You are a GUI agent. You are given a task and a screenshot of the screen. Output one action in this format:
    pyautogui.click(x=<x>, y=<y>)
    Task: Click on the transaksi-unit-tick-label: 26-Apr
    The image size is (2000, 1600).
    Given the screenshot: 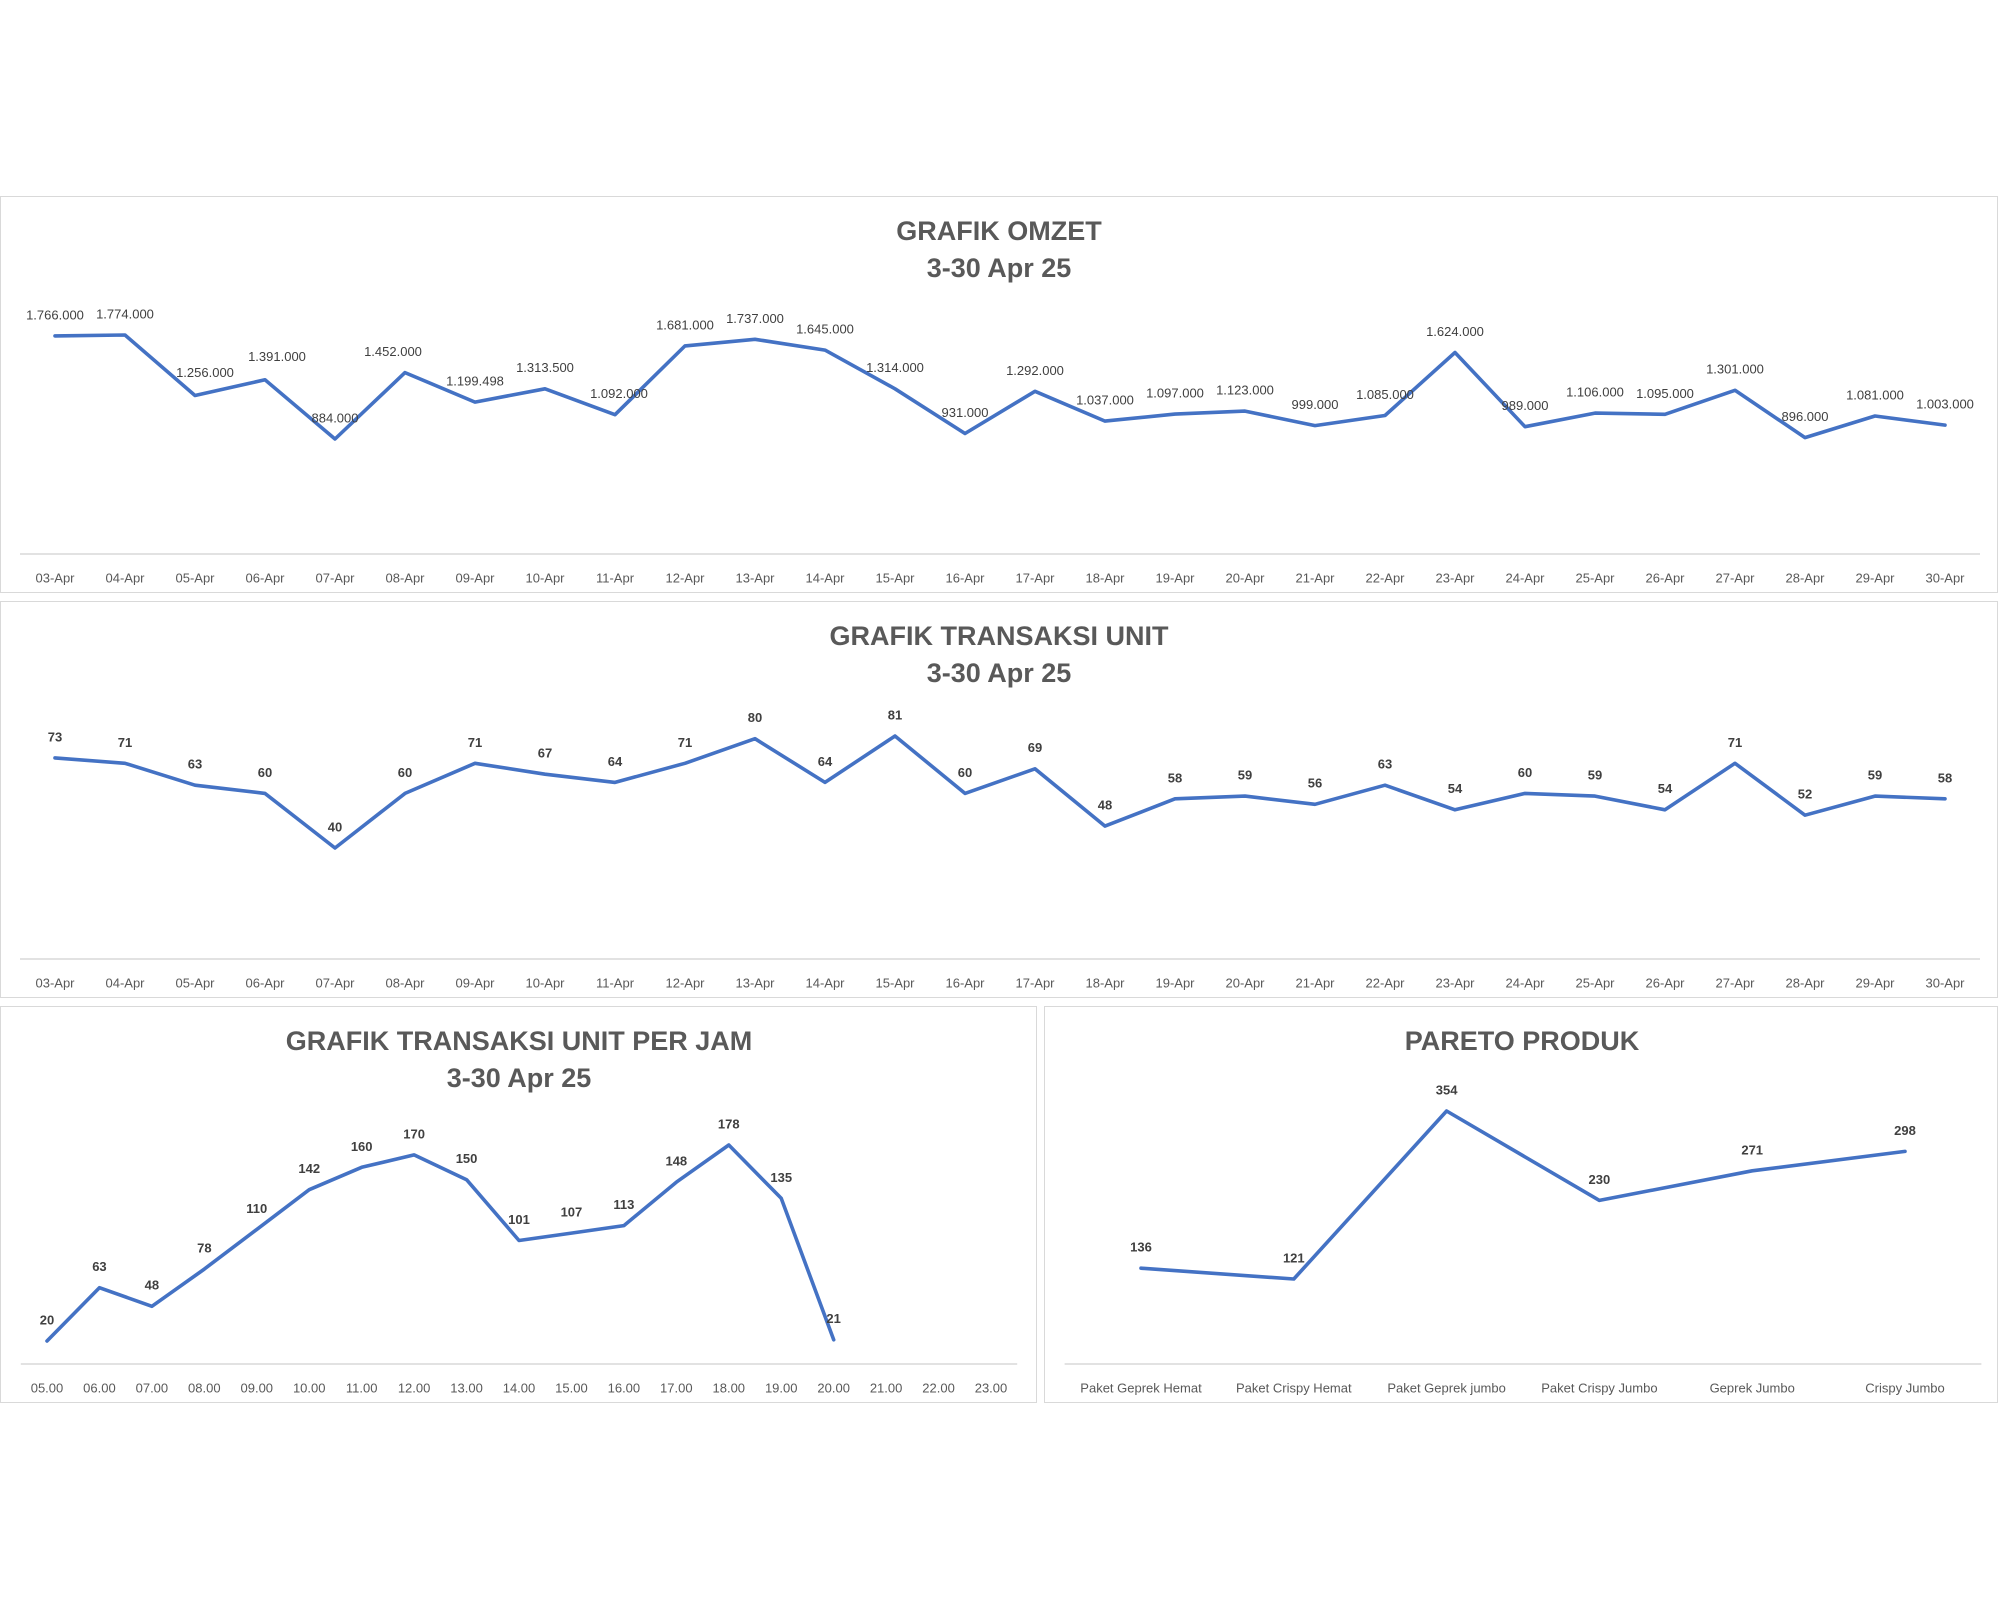 What is the action you would take?
    pyautogui.click(x=1665, y=982)
    